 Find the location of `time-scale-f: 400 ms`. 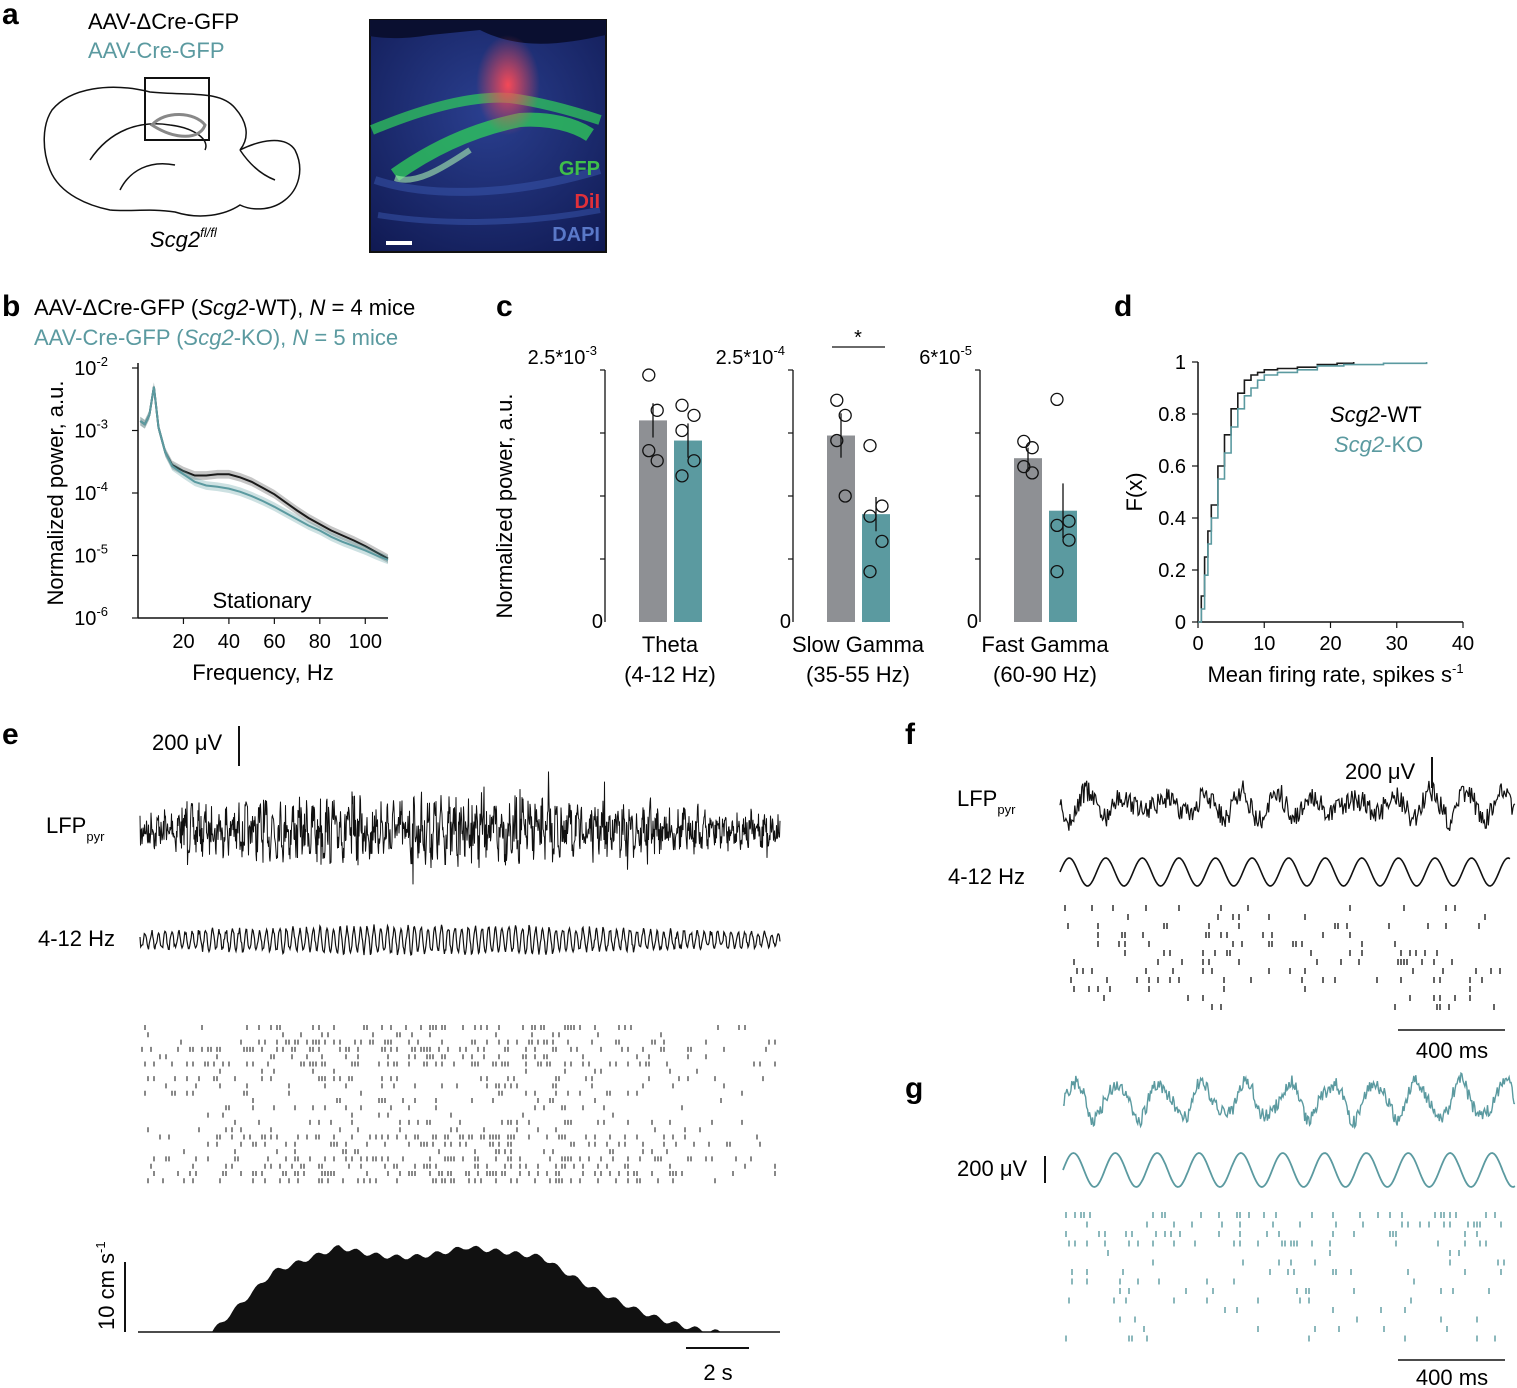

time-scale-f: 400 ms is located at coordinates (1452, 1050).